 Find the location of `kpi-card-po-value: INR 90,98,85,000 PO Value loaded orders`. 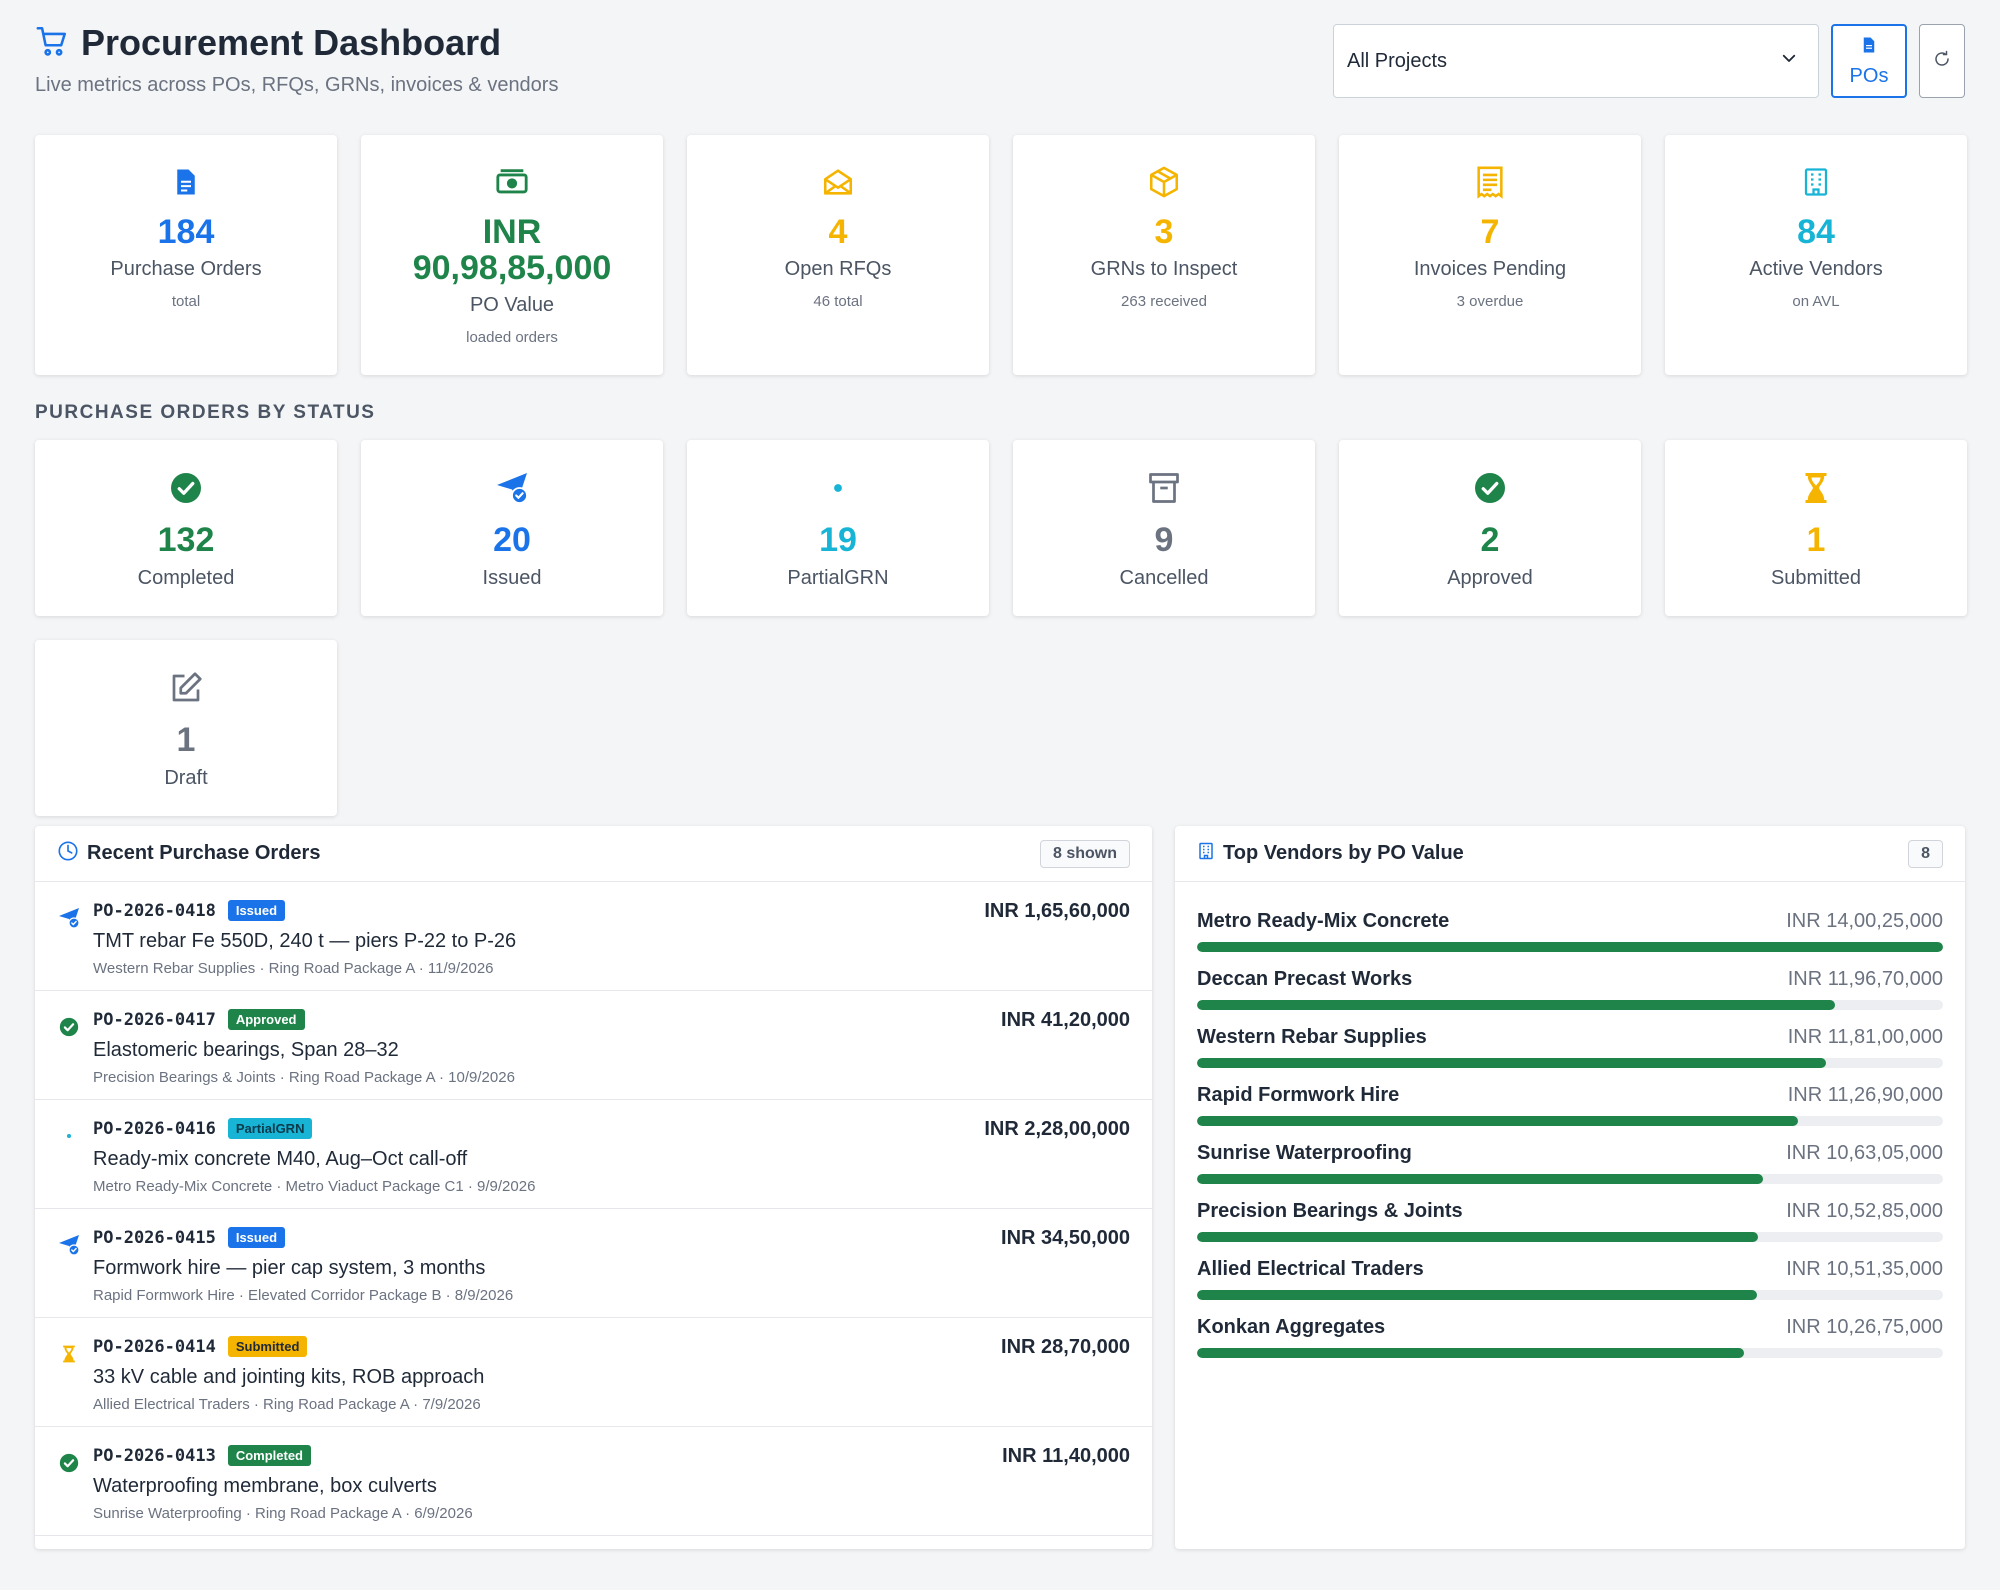

kpi-card-po-value: INR 90,98,85,000 PO Value loaded orders is located at coordinates (512, 255).